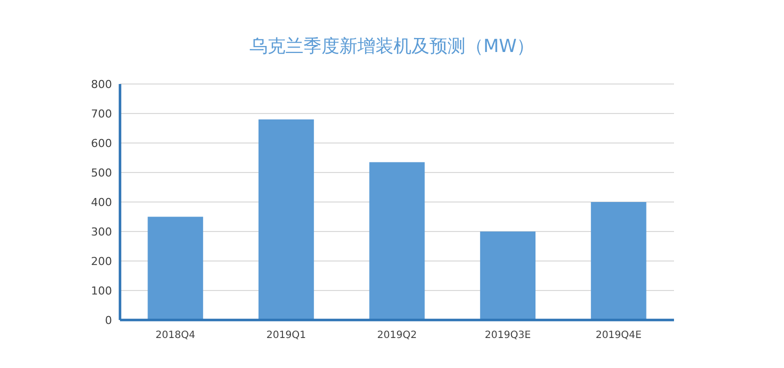 The height and width of the screenshot is (368, 784). Describe the element at coordinates (101, 231) in the screenshot. I see `y-tick-label: 300` at that location.